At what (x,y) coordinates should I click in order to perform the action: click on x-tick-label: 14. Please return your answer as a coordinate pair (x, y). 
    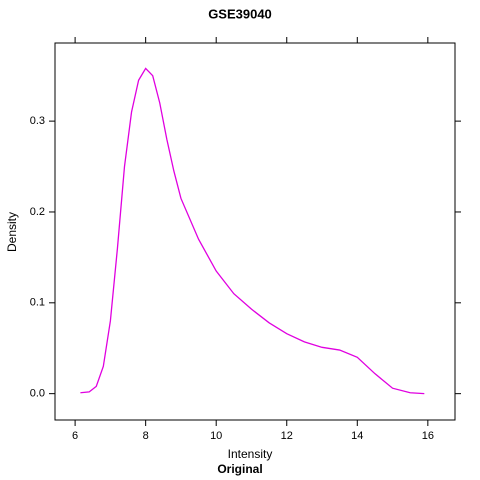
    Looking at the image, I should click on (357, 436).